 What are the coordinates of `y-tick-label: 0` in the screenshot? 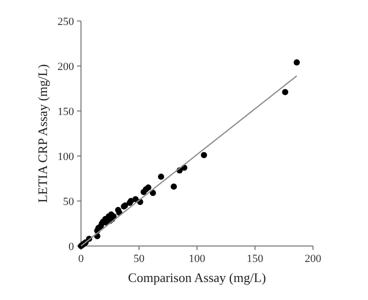 It's located at (71, 246).